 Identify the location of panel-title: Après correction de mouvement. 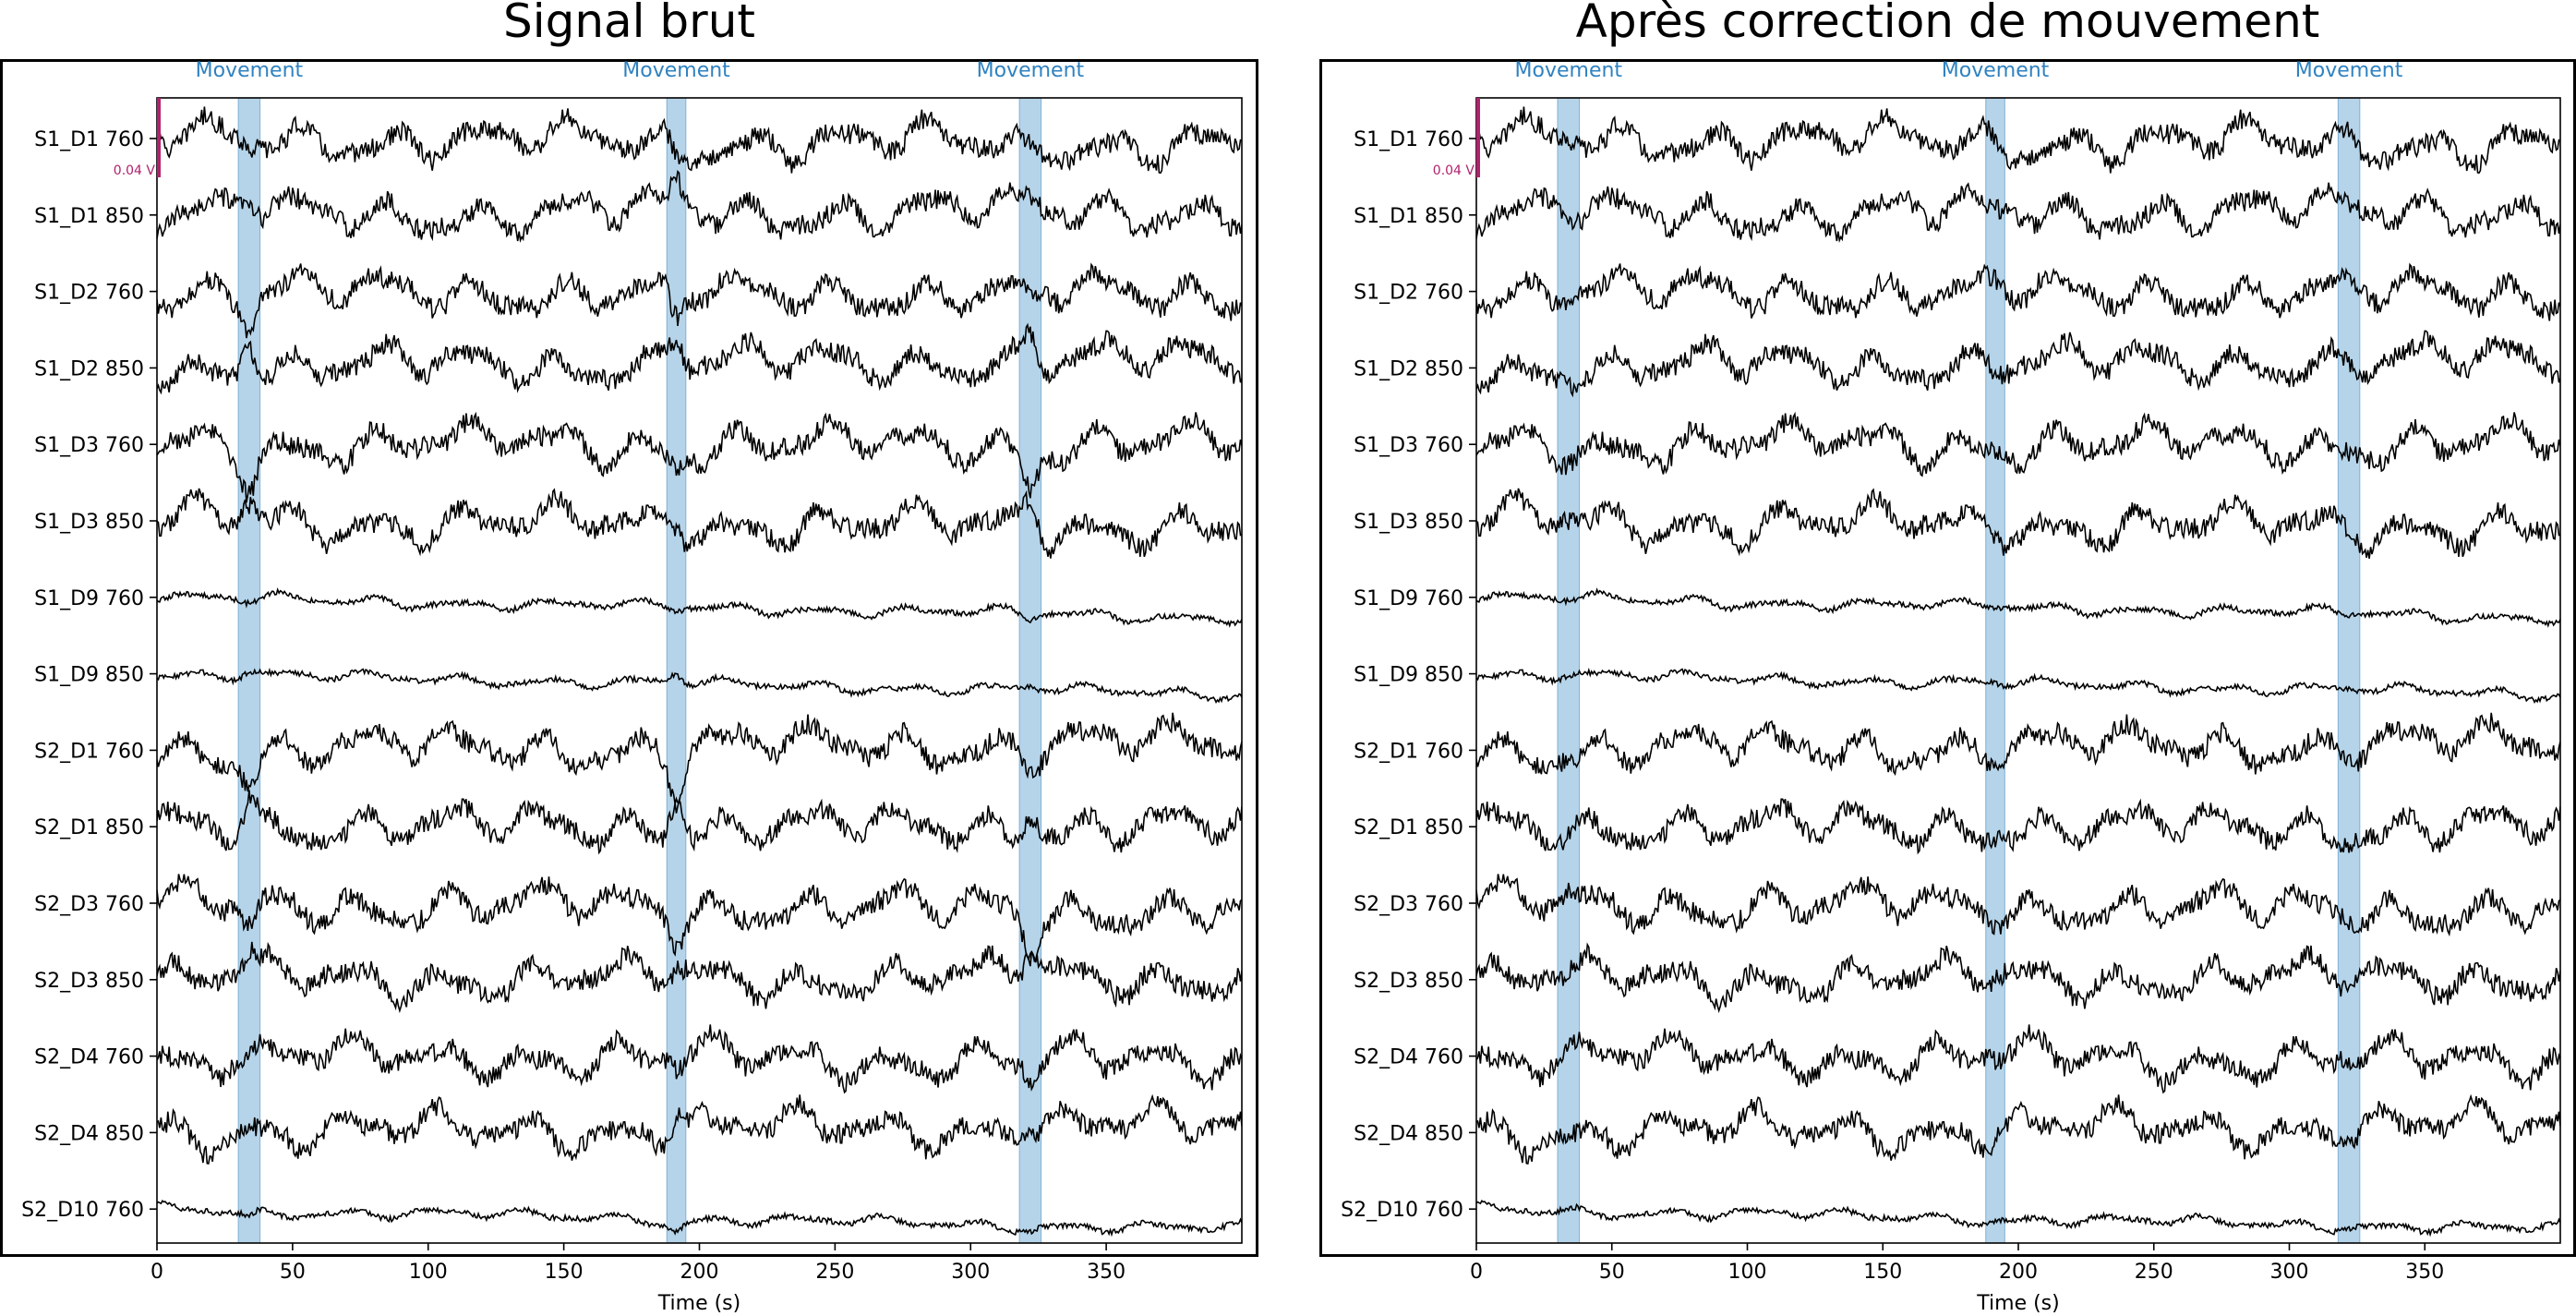
(1948, 24).